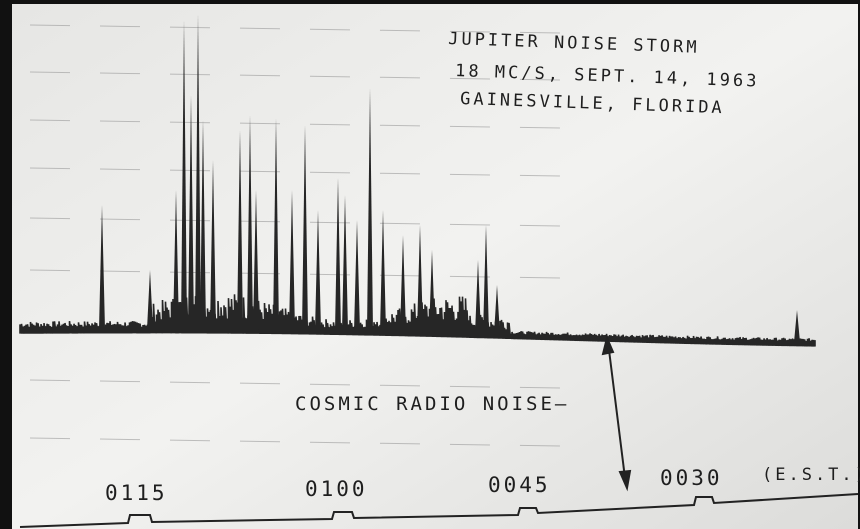  Describe the element at coordinates (136, 493) in the screenshot. I see `time-label: 0115` at that location.